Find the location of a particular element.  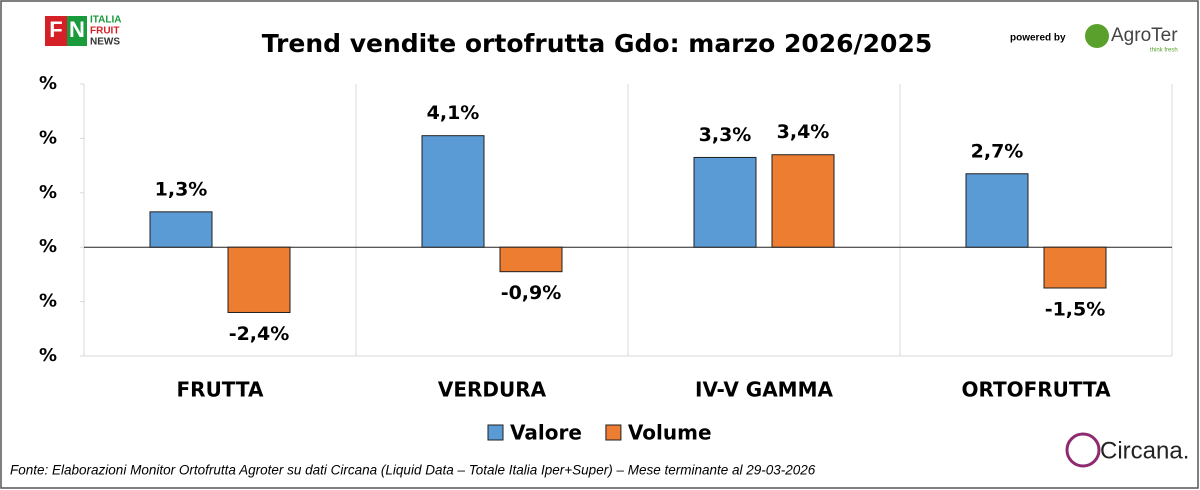

data-label: -2,4% is located at coordinates (259, 334).